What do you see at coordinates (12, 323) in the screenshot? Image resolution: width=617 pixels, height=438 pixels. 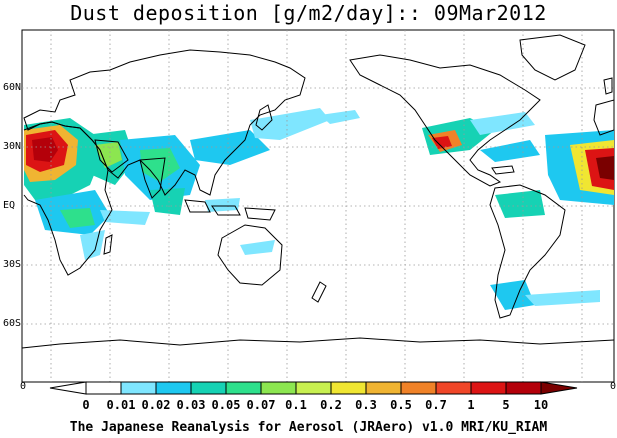 I see `lat-label-60s: 60S` at bounding box center [12, 323].